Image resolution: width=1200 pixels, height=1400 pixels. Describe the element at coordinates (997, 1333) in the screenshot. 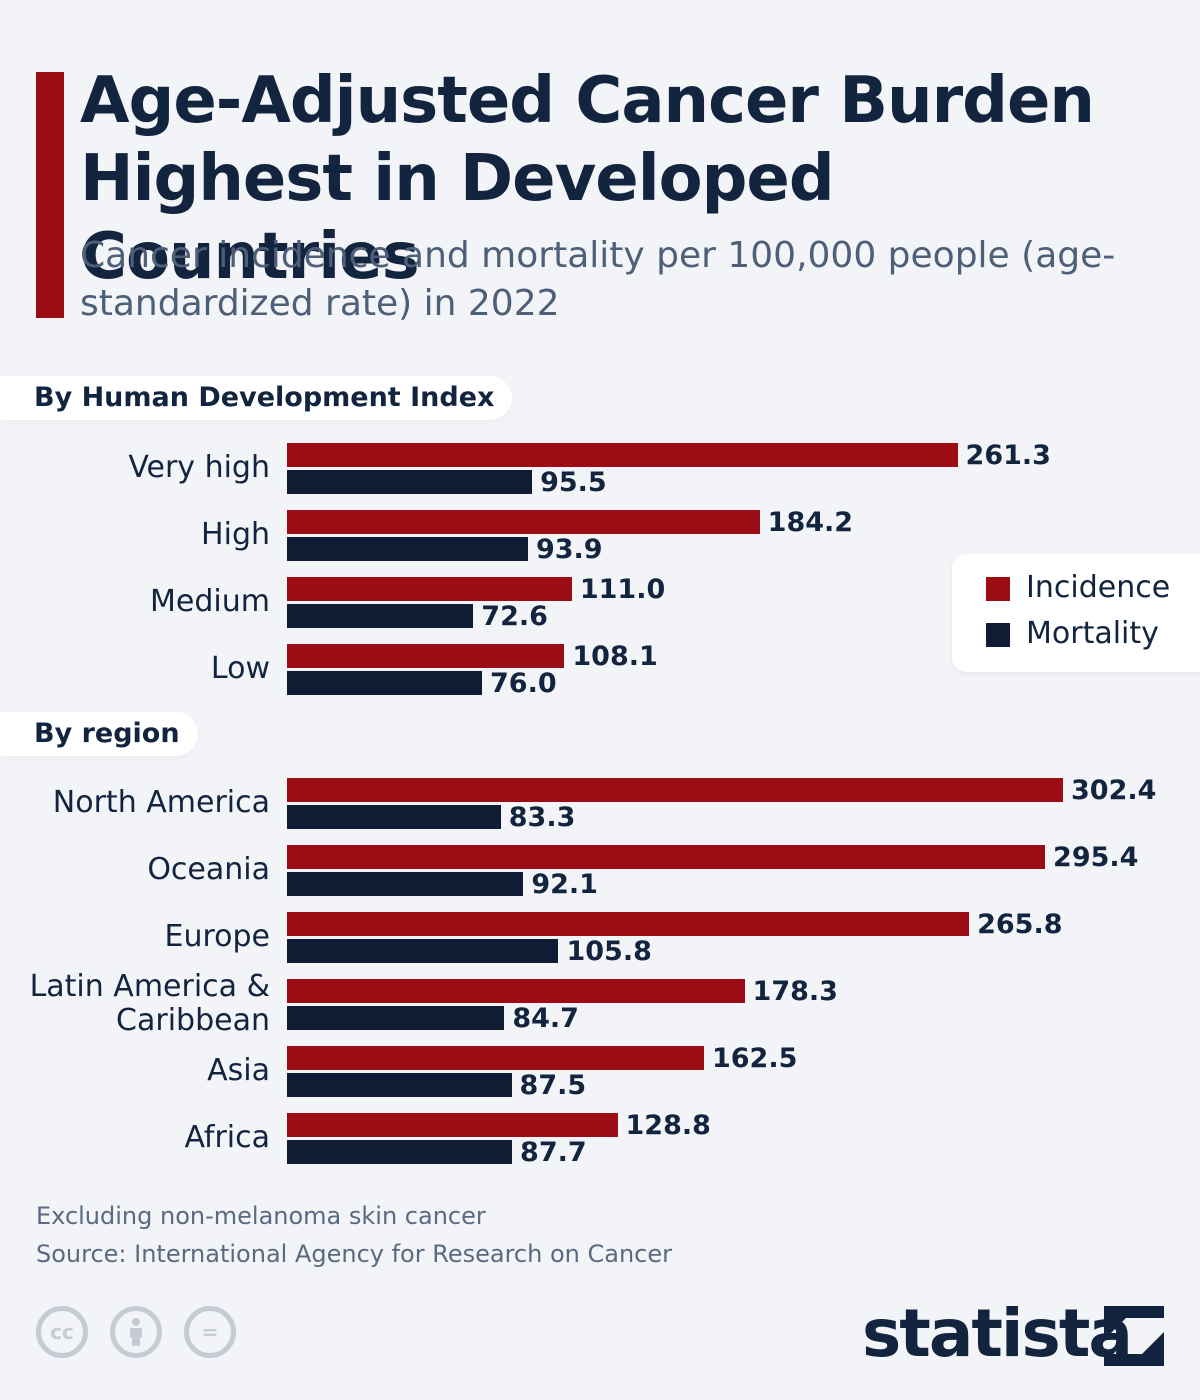

I see `statista-logo: statista` at that location.